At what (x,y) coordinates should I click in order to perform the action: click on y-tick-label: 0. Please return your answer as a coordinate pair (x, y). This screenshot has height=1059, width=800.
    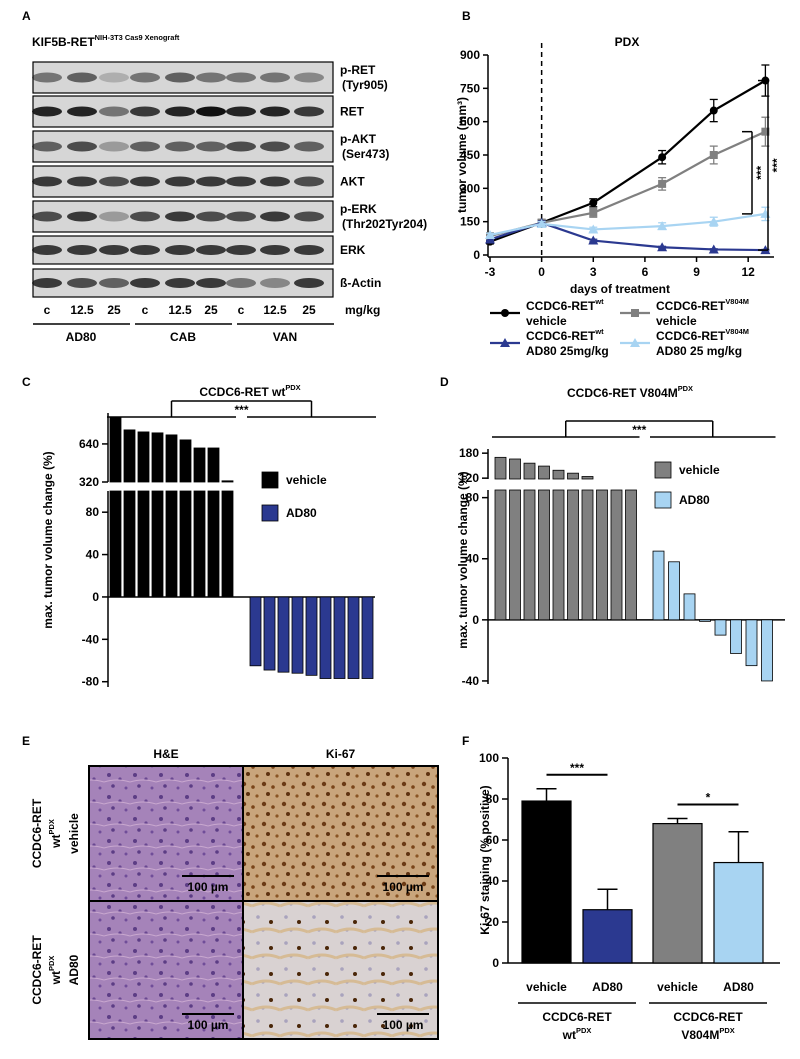
    Looking at the image, I should click on (495, 963).